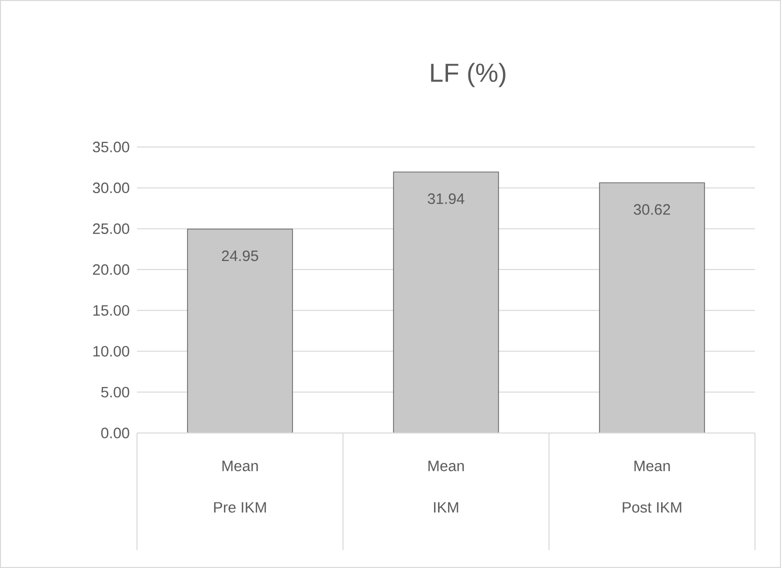 This screenshot has width=781, height=568. What do you see at coordinates (115, 392) in the screenshot?
I see `y-tick-label: 5.00` at bounding box center [115, 392].